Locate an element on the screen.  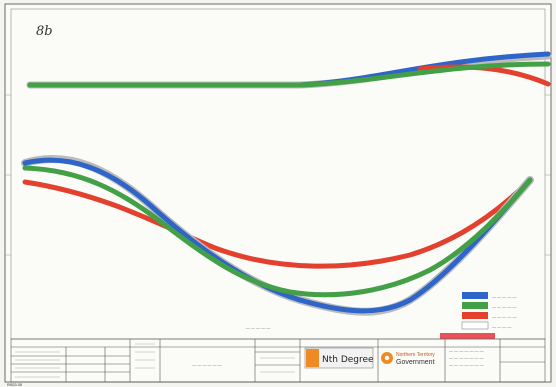
upper-green-line is located at coordinates (289, 74).